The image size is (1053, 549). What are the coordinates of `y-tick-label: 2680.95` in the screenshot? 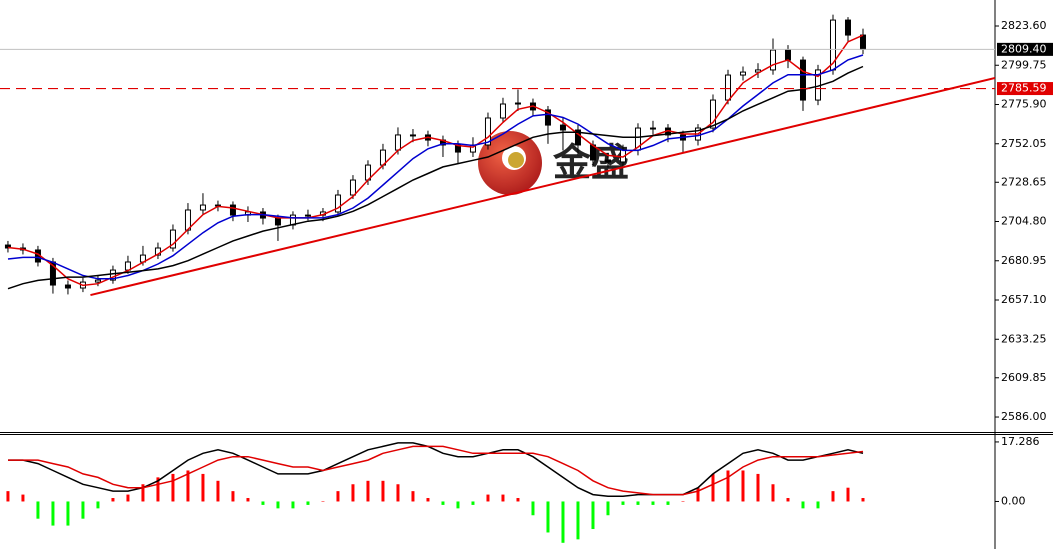 It's located at (1024, 260).